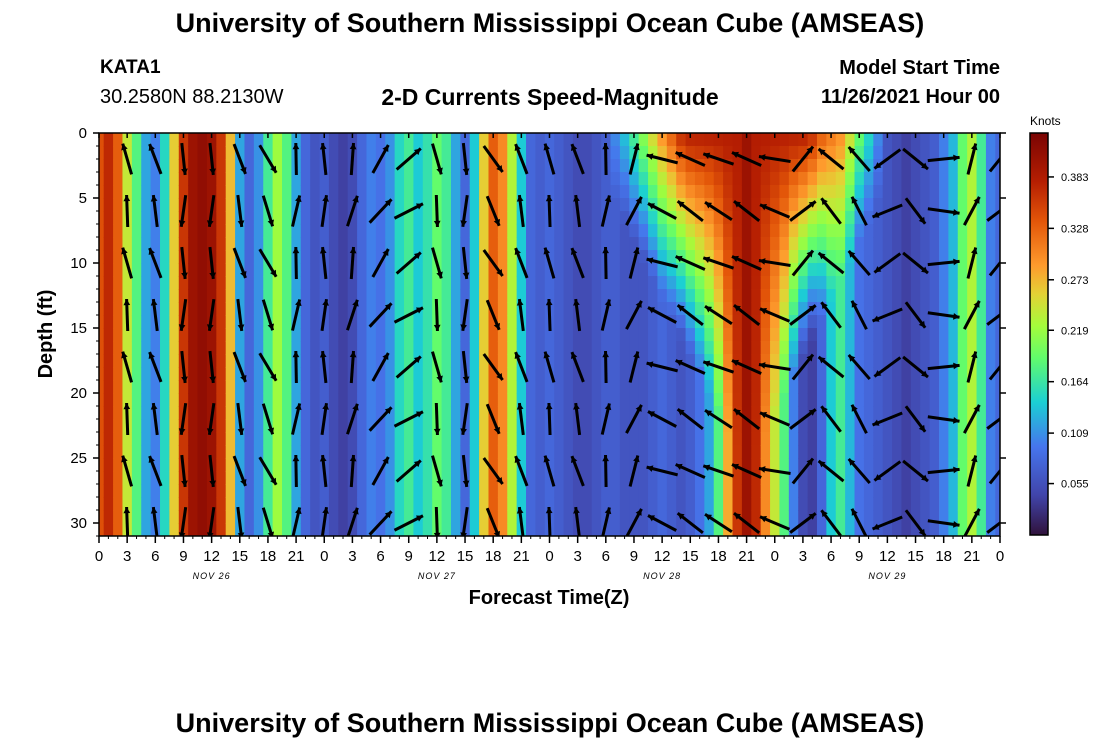 Image resolution: width=1100 pixels, height=750 pixels. What do you see at coordinates (1075, 383) in the screenshot?
I see `colorbar-tick-label: 0.164` at bounding box center [1075, 383].